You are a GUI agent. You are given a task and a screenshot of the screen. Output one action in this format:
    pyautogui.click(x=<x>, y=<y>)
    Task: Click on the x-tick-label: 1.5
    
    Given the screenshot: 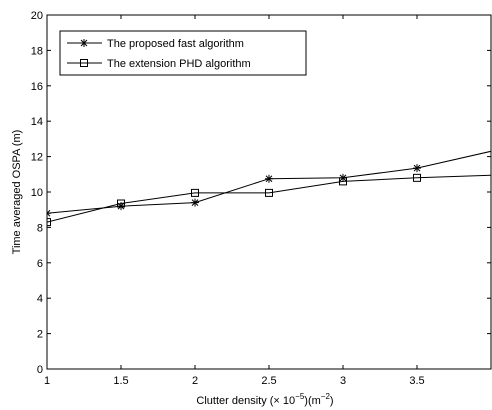 What is the action you would take?
    pyautogui.click(x=120, y=381)
    